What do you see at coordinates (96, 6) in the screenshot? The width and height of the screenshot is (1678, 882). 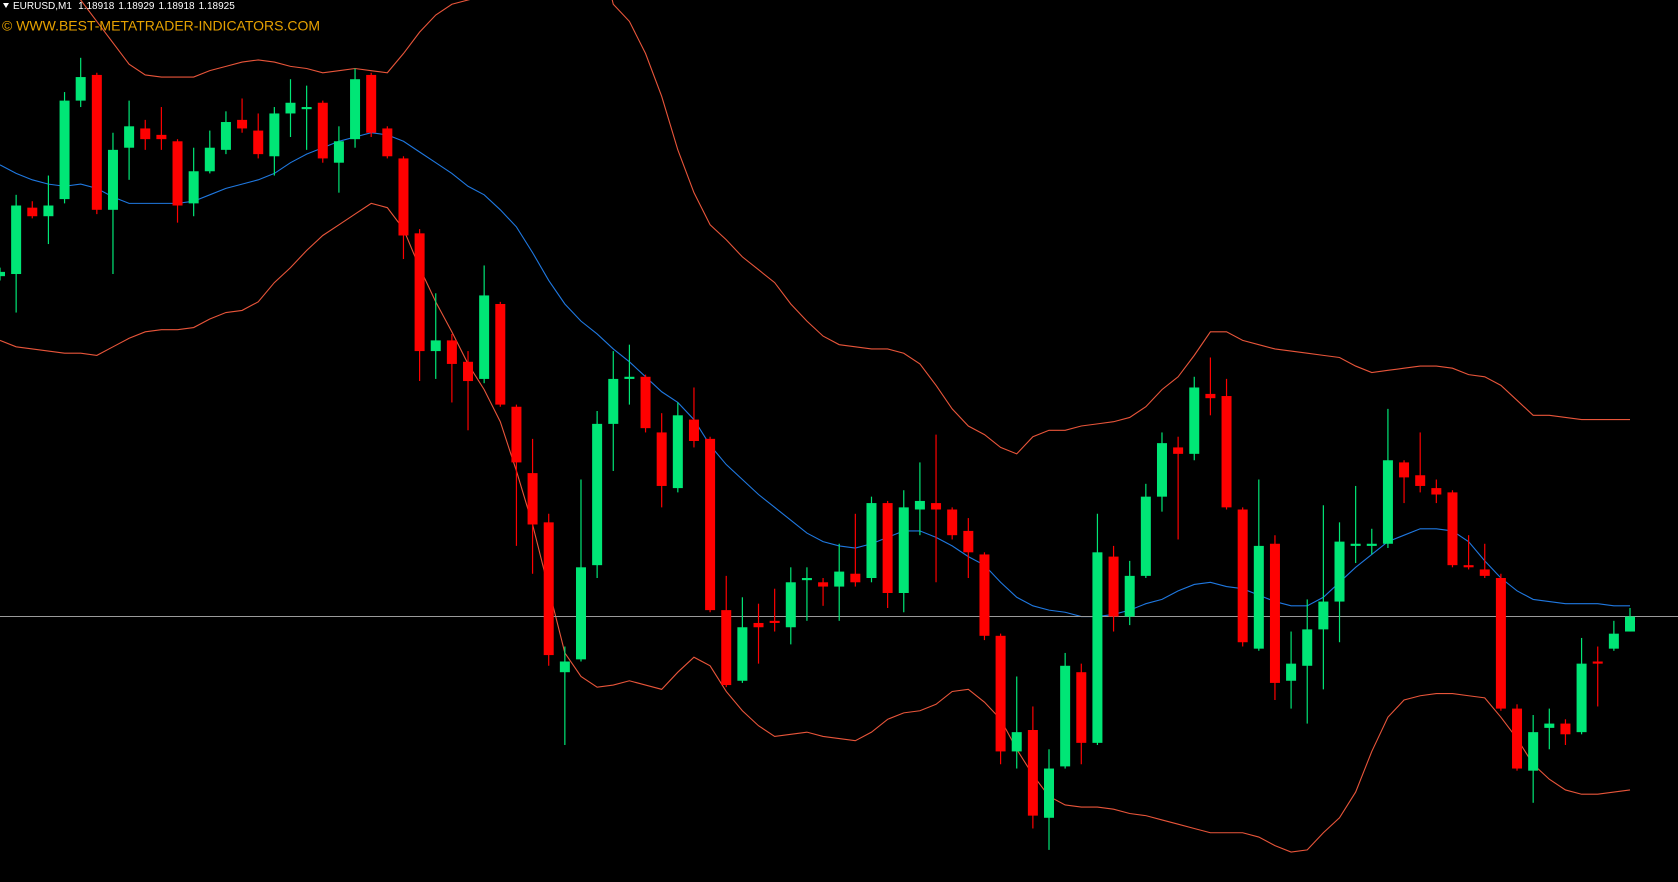 I see `header-open: 1.18918` at bounding box center [96, 6].